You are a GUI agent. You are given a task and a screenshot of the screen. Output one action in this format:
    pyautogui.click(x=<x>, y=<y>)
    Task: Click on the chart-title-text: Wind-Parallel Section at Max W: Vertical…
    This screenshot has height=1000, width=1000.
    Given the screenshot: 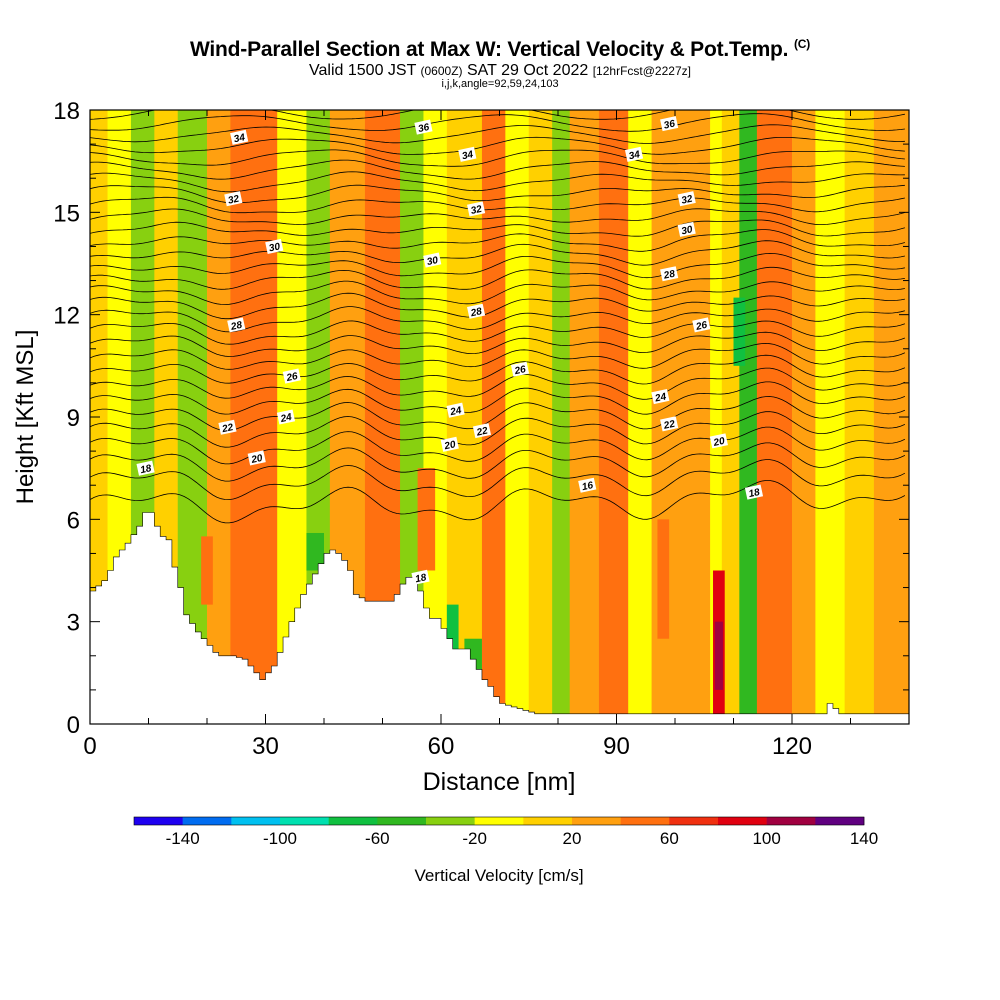 What is the action you would take?
    pyautogui.click(x=489, y=49)
    